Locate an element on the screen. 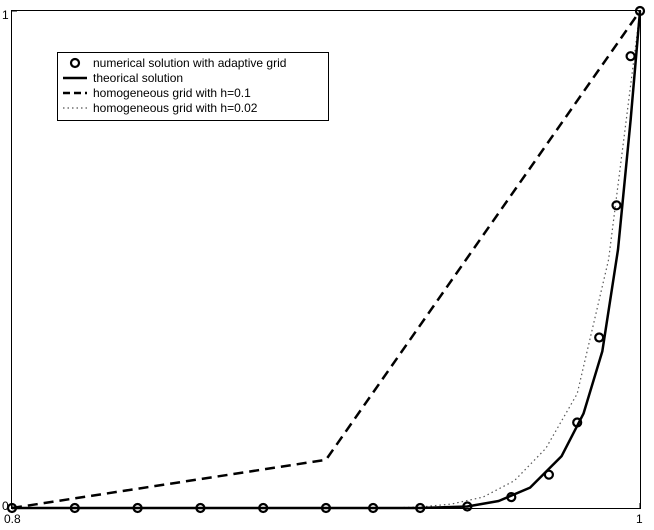 The height and width of the screenshot is (530, 654). legend-entry: homogeneous grid with h=0.02 is located at coordinates (160, 108).